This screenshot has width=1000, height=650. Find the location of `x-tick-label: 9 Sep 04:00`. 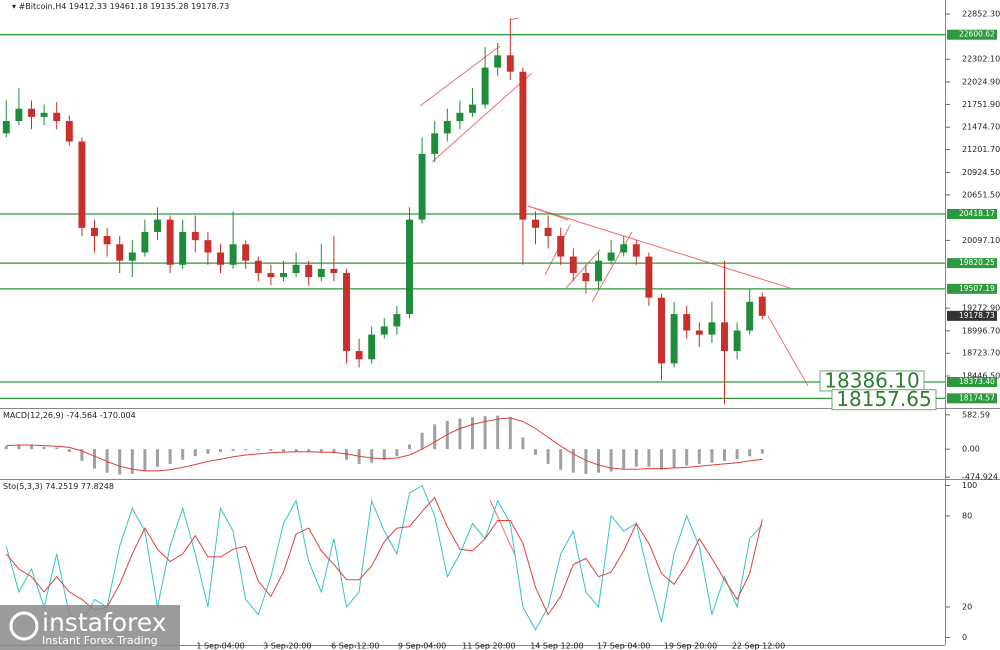

x-tick-label: 9 Sep 04:00 is located at coordinates (422, 646).